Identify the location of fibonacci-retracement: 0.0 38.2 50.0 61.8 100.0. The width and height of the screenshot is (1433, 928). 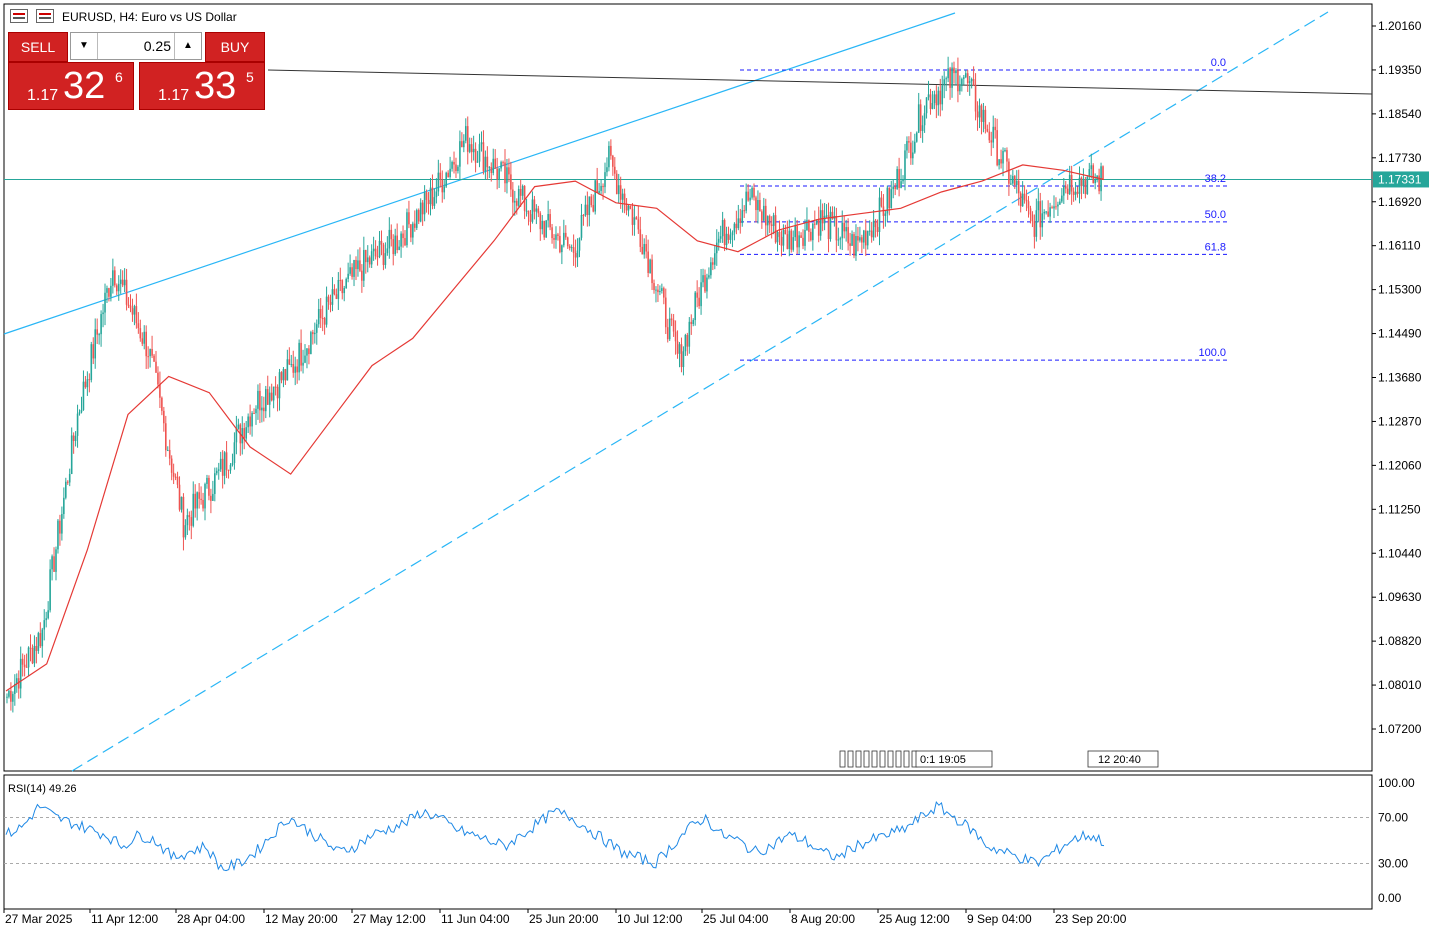
(984, 209).